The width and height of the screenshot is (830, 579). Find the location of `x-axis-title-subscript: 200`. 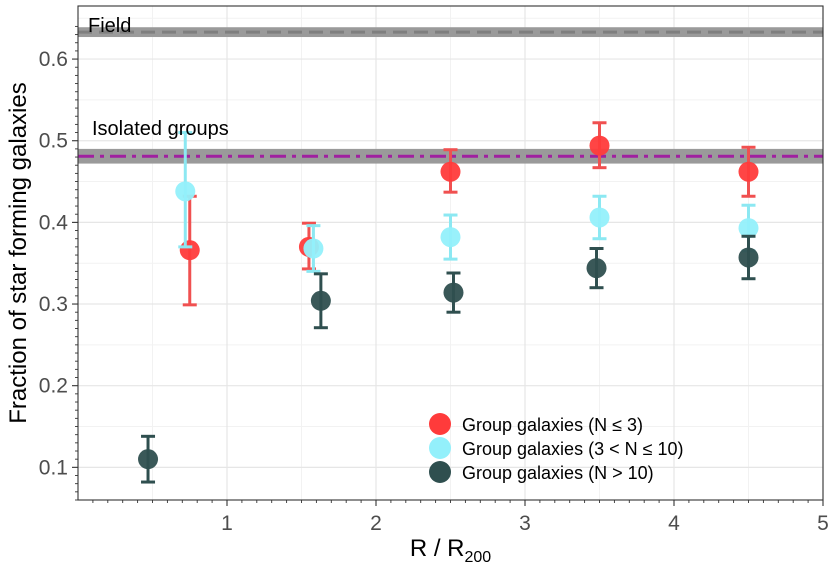

x-axis-title-subscript: 200 is located at coordinates (477, 557).